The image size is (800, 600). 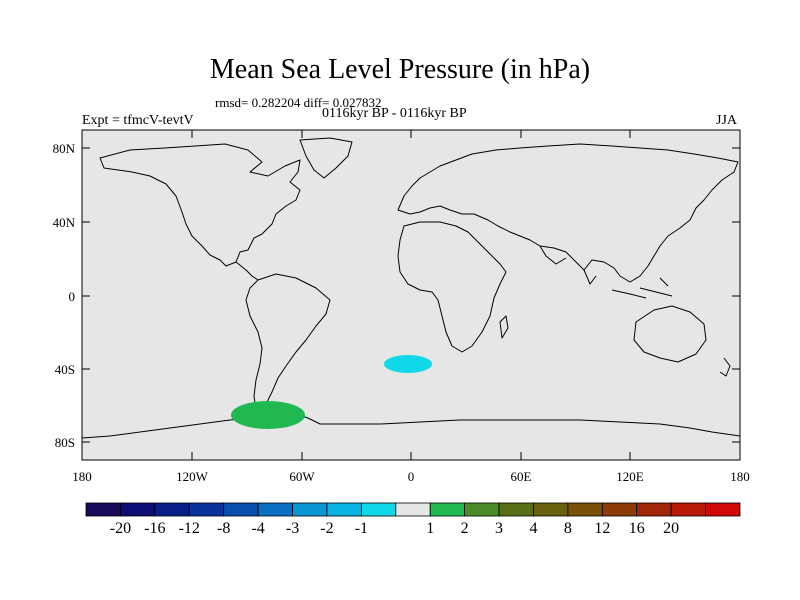 What do you see at coordinates (268, 415) in the screenshot?
I see `anomaly-amundsen-sea` at bounding box center [268, 415].